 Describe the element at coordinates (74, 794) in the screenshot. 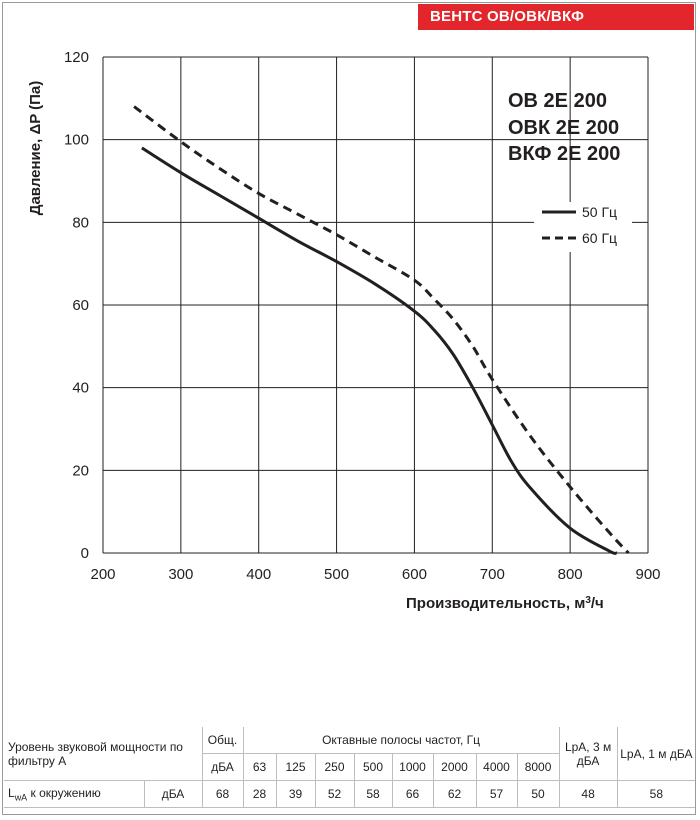

I see `lwa-label: LwA к окружению` at that location.